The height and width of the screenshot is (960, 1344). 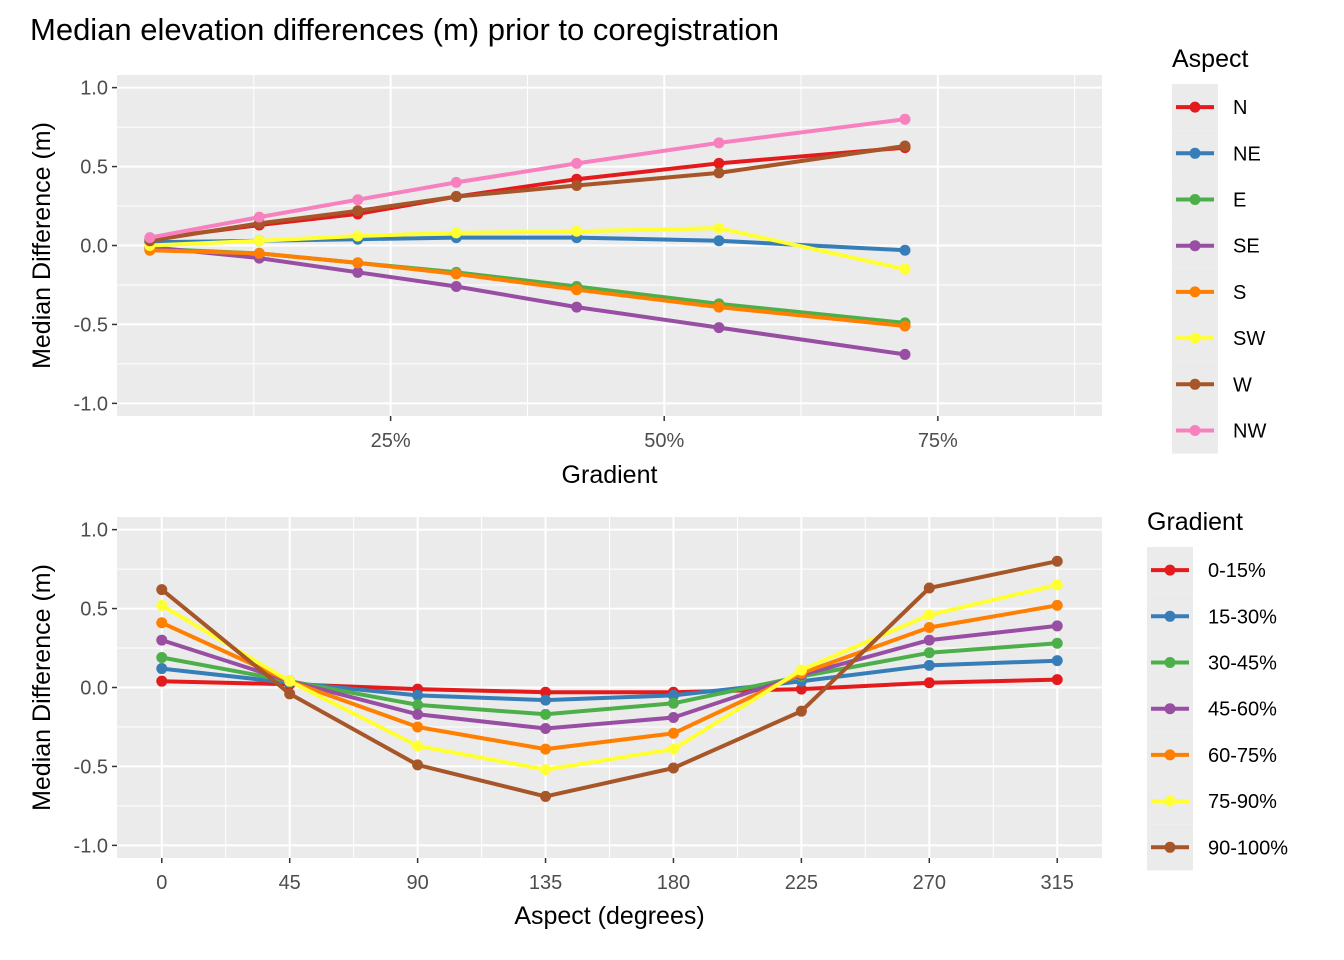 I want to click on y-axis-title: Median Difference (m), so click(x=42, y=687).